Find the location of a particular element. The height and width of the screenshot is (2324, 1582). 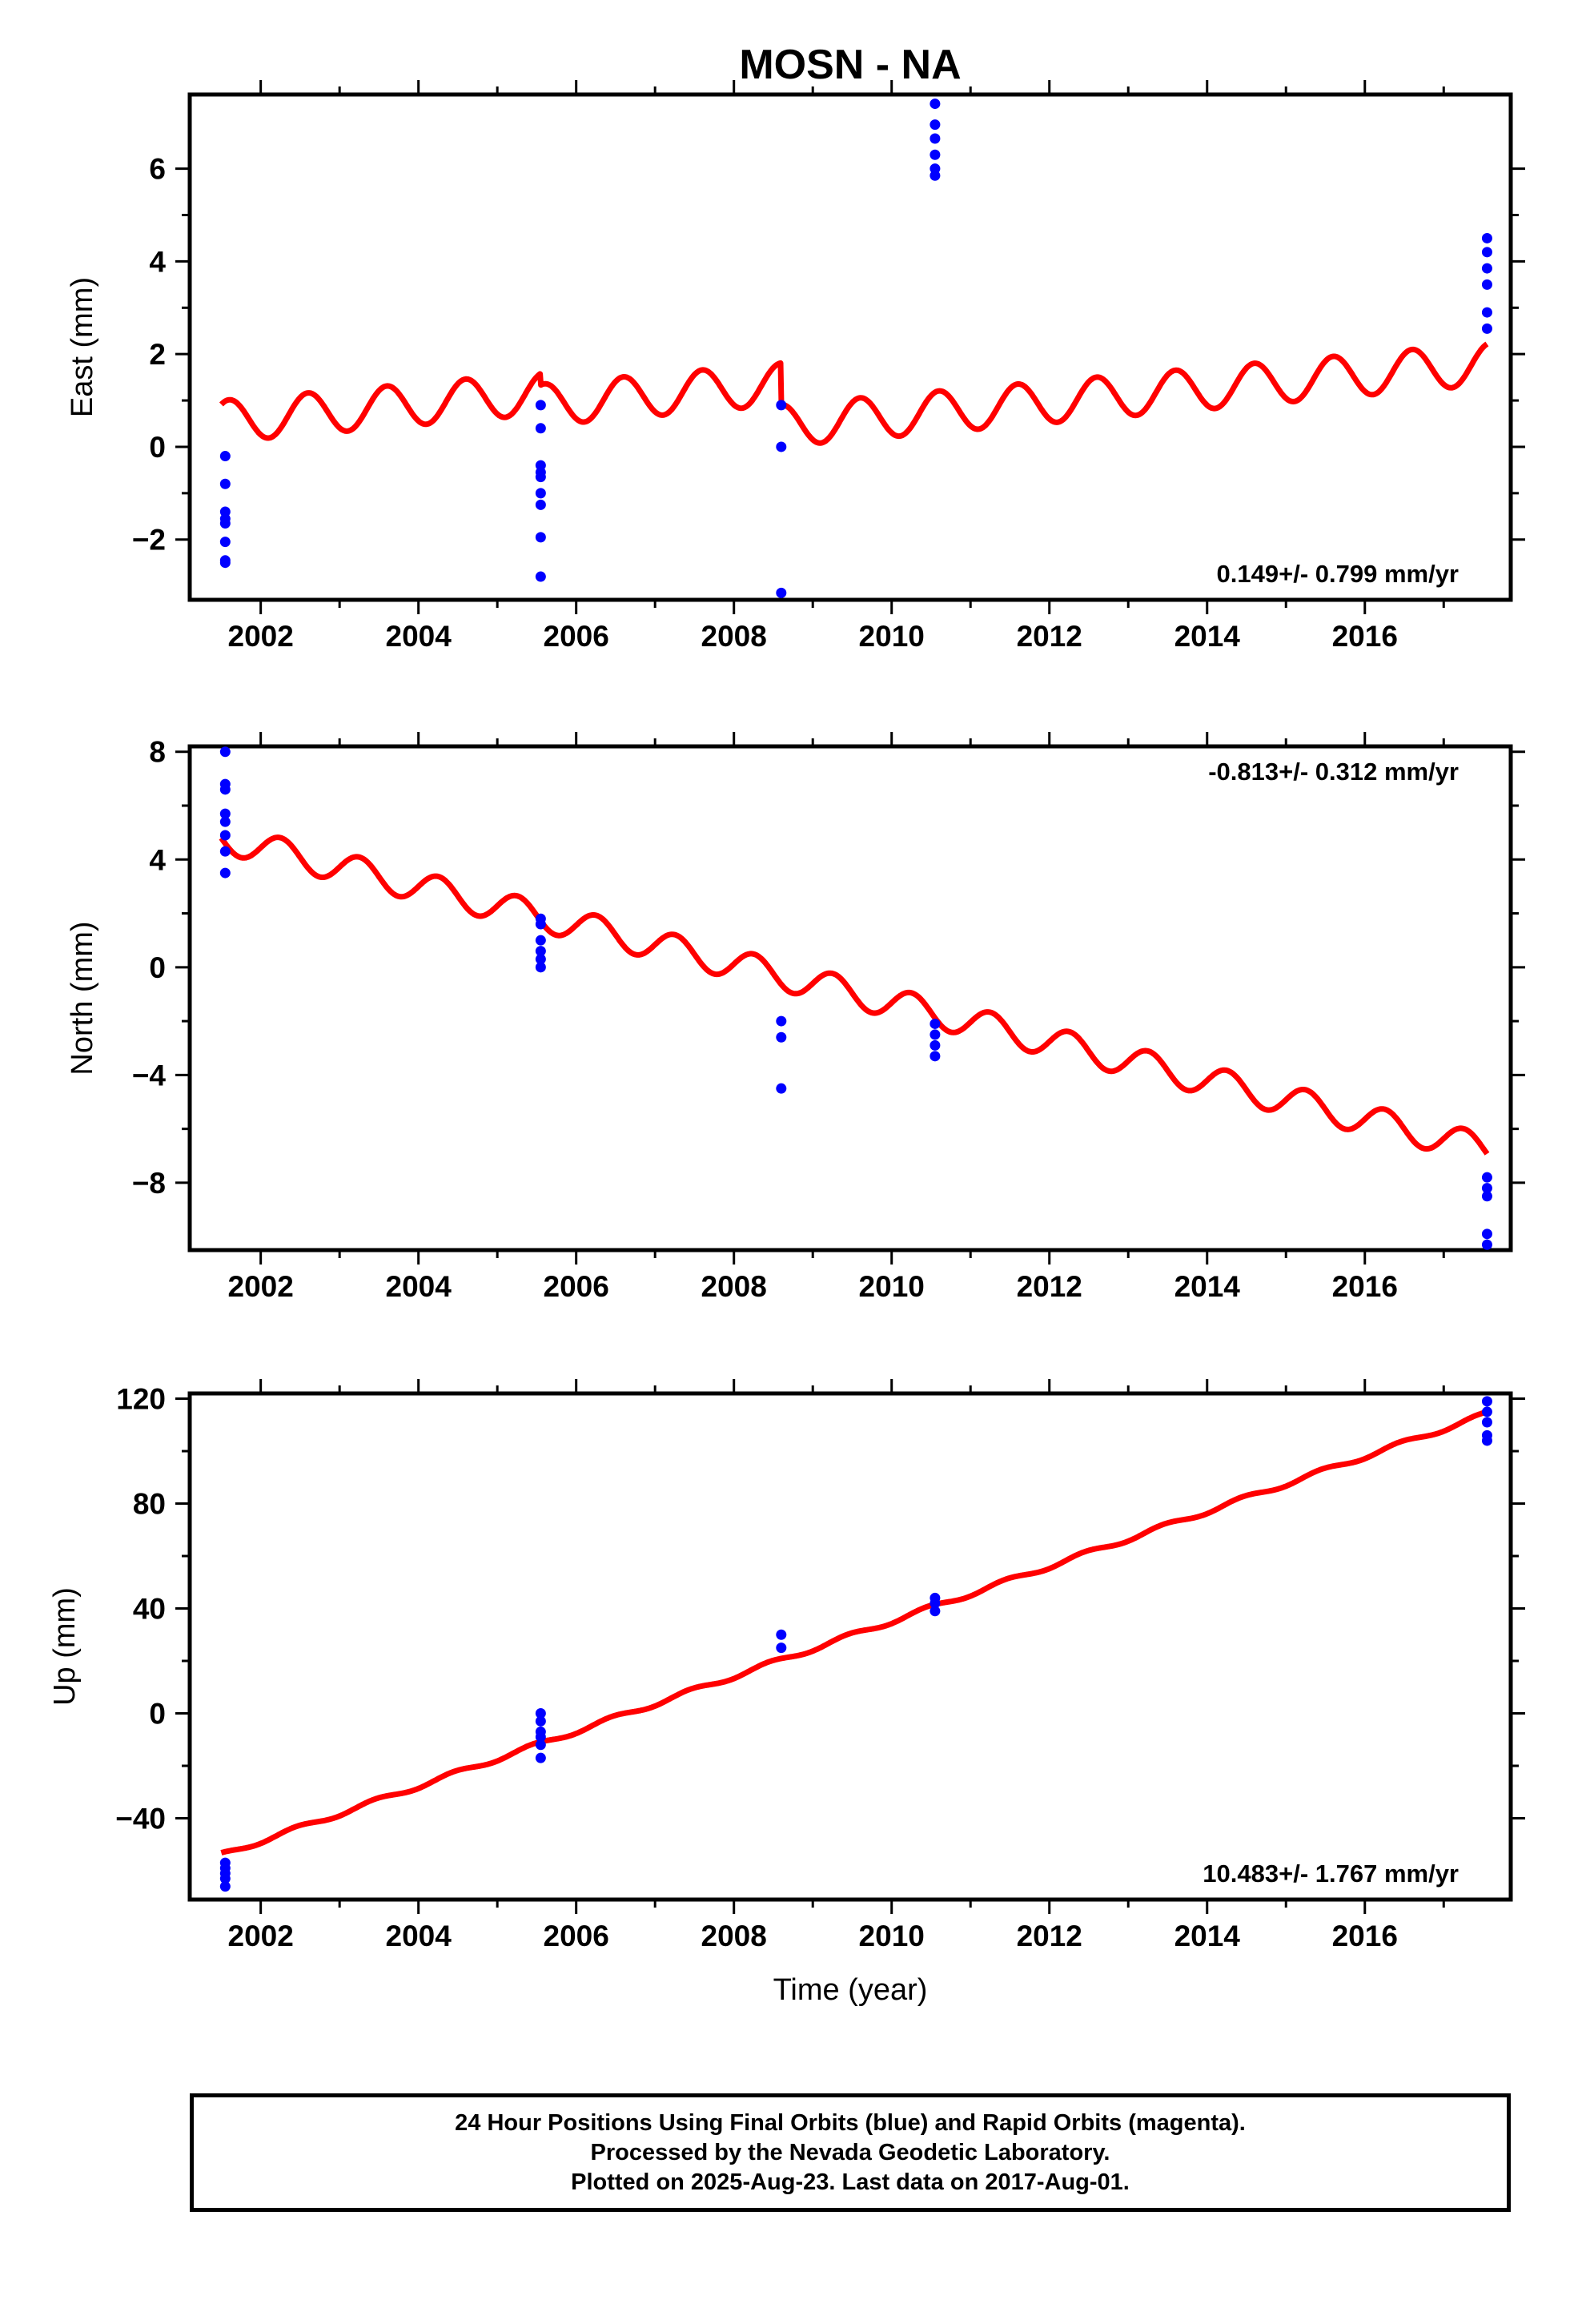

y-tick-label: −40 is located at coordinates (140, 1819).